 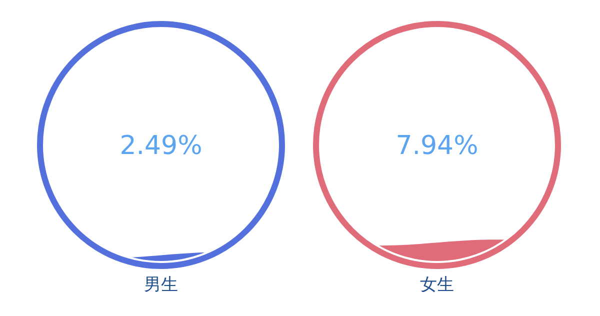 What do you see at coordinates (437, 146) in the screenshot?
I see `data-label: 7.94%` at bounding box center [437, 146].